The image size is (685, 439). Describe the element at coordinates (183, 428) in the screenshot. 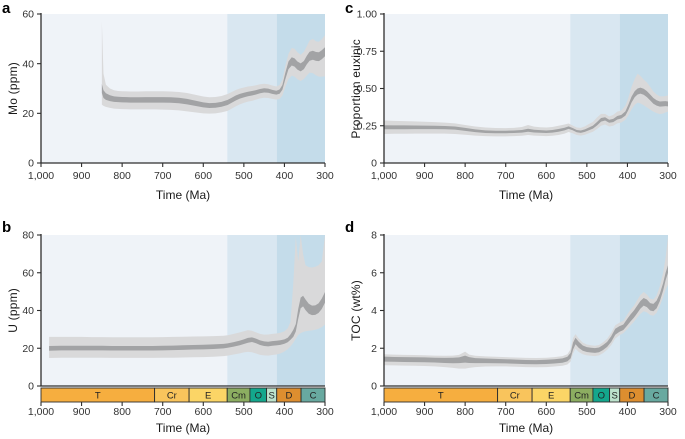

I see `x-axis-title-b: Time (Ma)` at that location.